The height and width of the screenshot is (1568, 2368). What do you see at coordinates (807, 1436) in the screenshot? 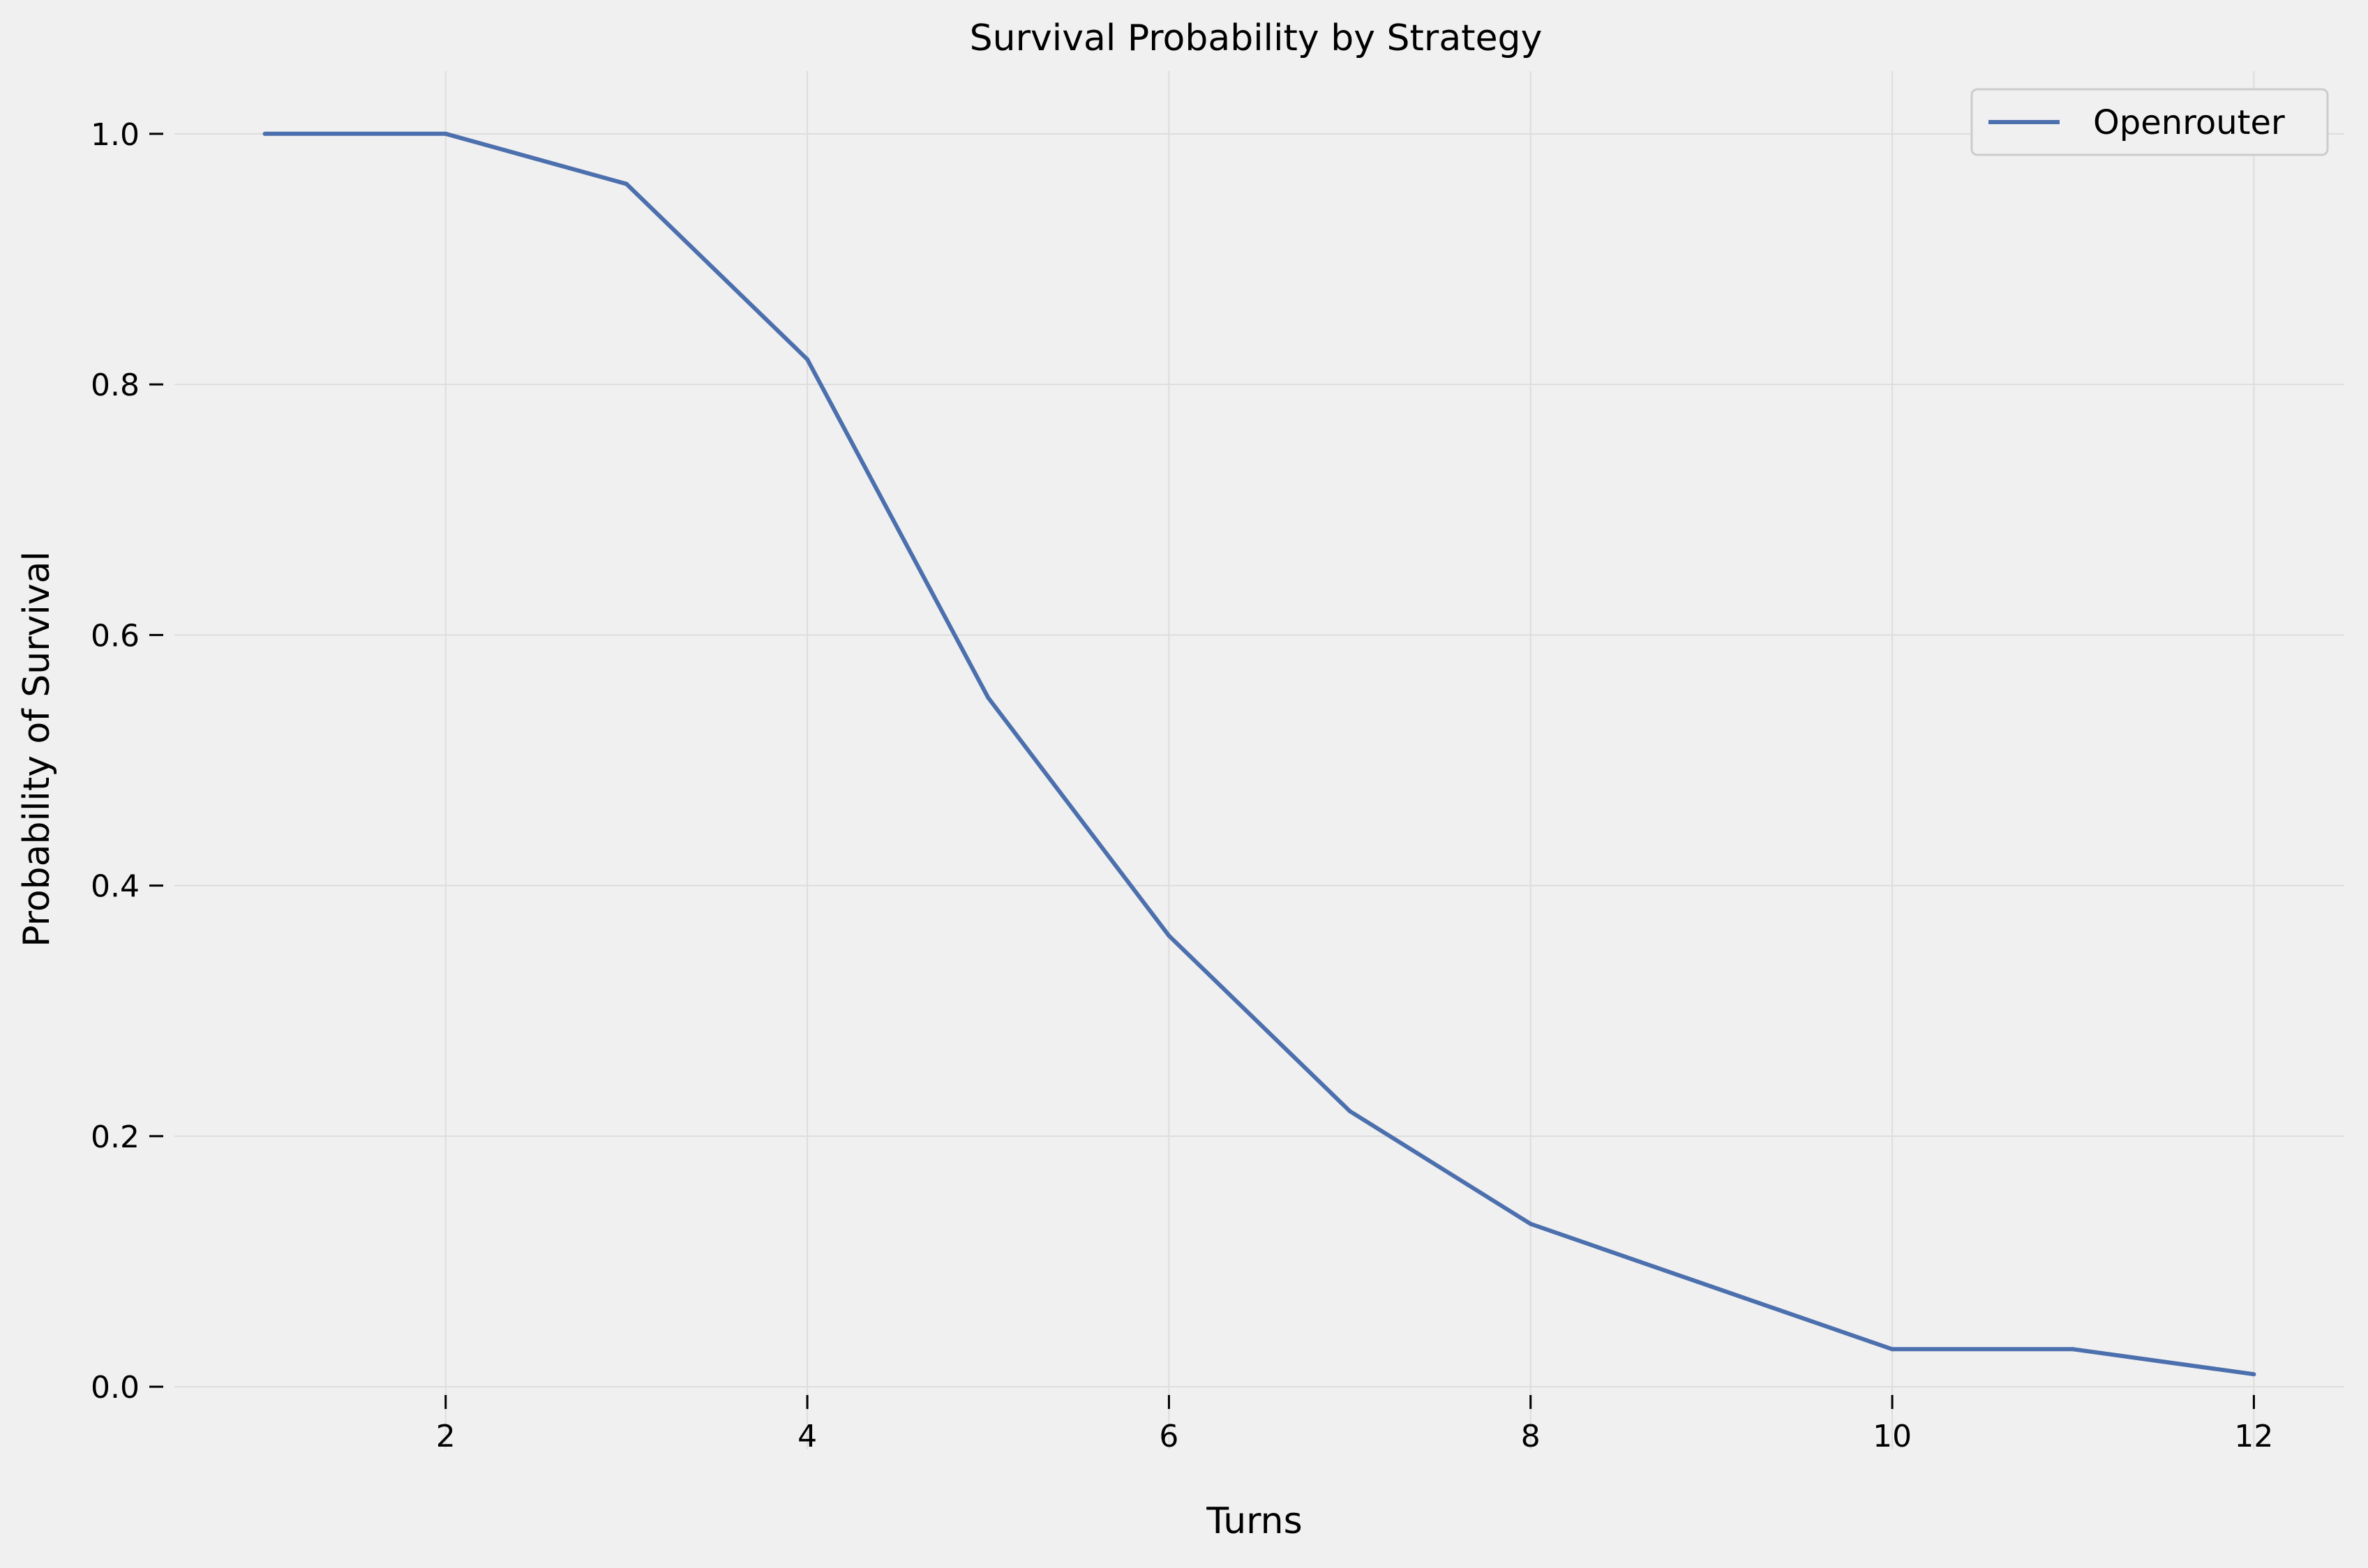
I see `x-tick-label: 4` at bounding box center [807, 1436].